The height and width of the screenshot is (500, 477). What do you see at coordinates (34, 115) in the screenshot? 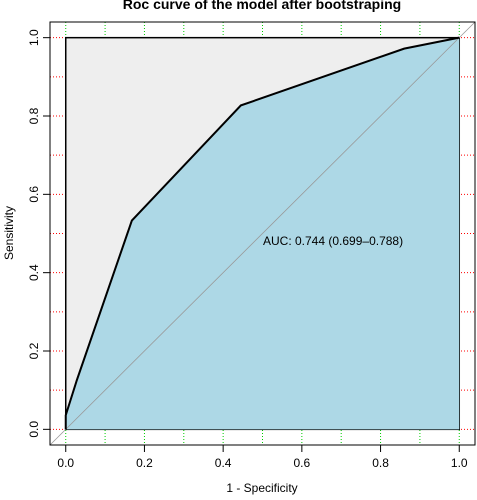
I see `y-tick-label: 0.8` at bounding box center [34, 115].